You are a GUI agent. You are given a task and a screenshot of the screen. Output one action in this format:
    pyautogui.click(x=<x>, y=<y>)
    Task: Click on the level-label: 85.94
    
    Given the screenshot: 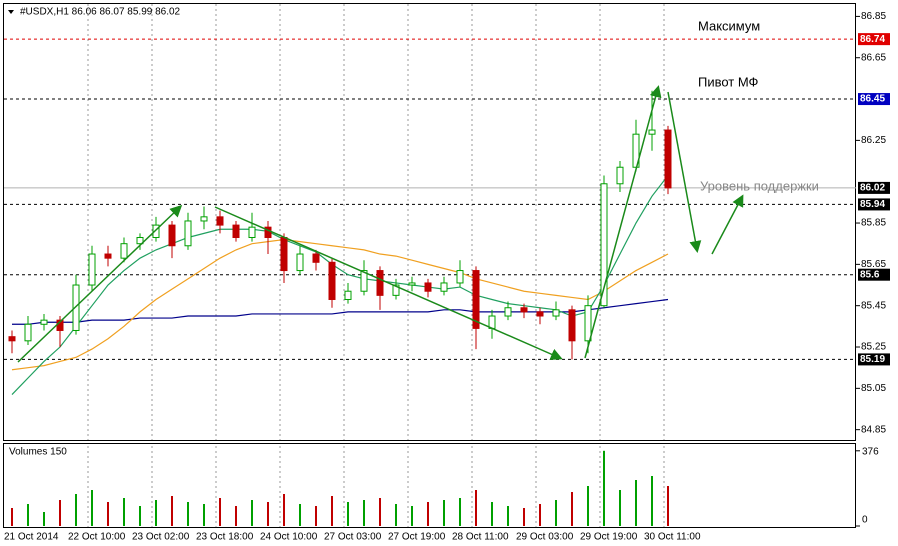 What is the action you would take?
    pyautogui.click(x=872, y=204)
    